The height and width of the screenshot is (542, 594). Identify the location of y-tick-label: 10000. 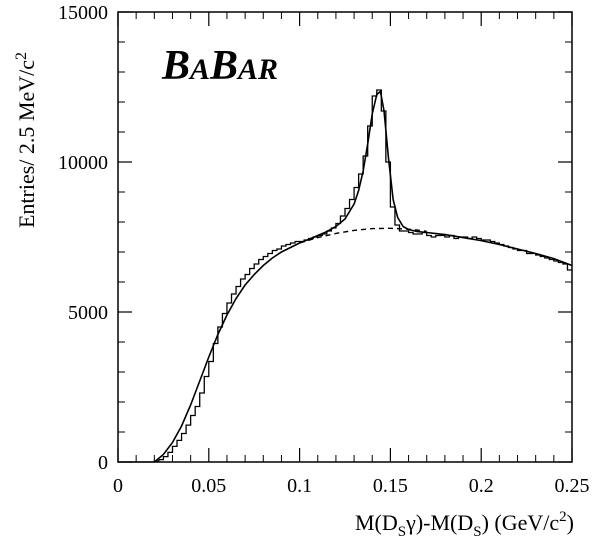
(83, 163).